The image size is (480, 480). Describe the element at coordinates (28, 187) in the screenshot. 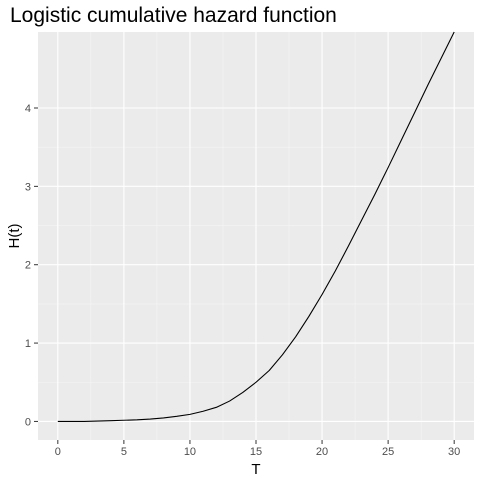

I see `y-tick-label: 3` at that location.